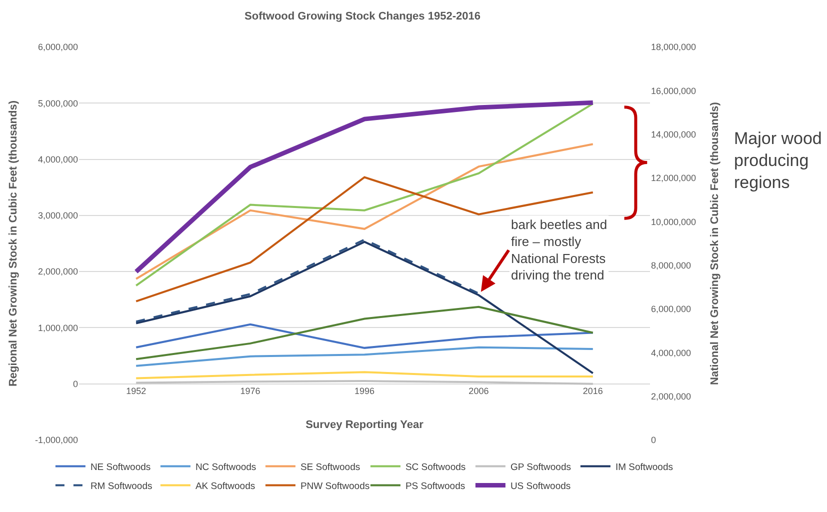 The width and height of the screenshot is (827, 512). I want to click on y2-axis-title: National Net Growing Stock in Cubic Feet (thousands), so click(715, 243).